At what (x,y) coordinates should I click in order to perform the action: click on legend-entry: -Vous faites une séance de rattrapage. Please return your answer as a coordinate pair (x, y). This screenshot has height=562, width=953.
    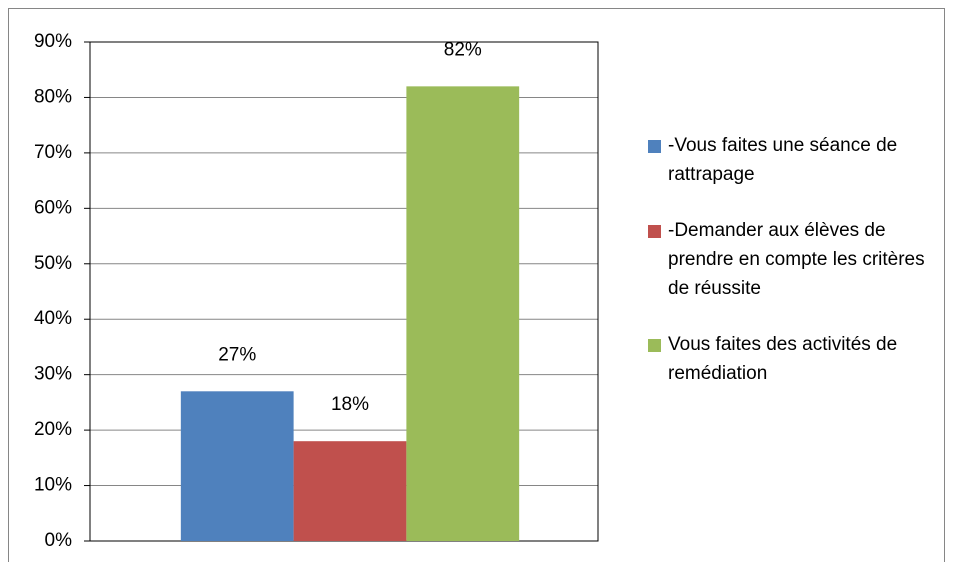
    Looking at the image, I should click on (798, 160).